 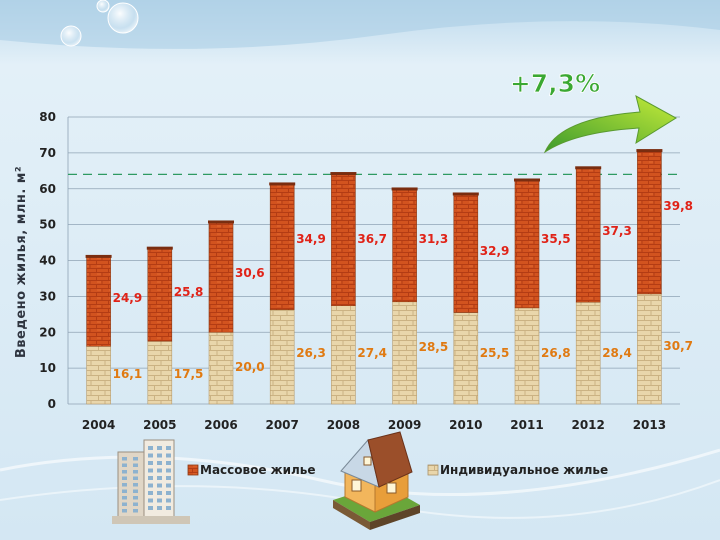 I want to click on y-tick-label: 50, so click(x=47, y=225).